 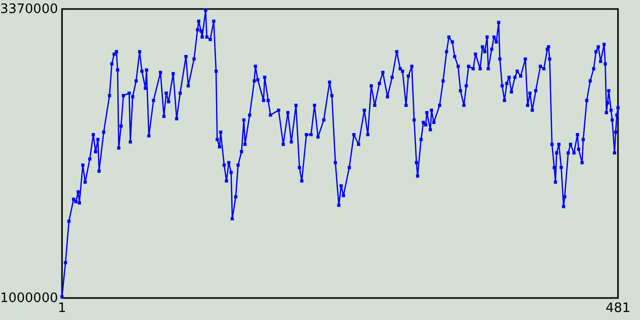 What do you see at coordinates (29, 10) in the screenshot?
I see `y-tick-label: 3370000` at bounding box center [29, 10].